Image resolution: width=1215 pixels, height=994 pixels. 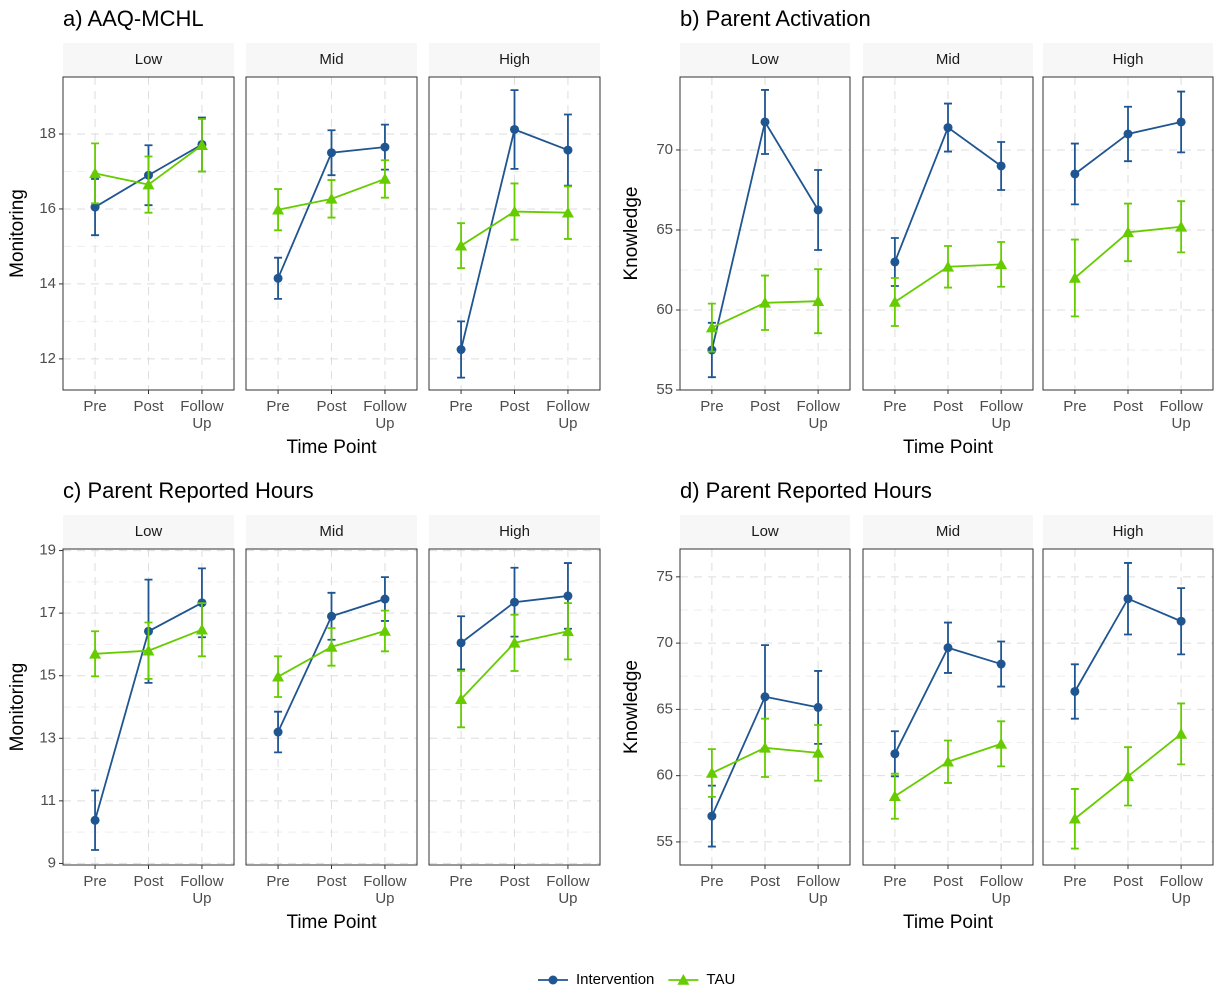 I want to click on facet-label: Mid, so click(x=948, y=59).